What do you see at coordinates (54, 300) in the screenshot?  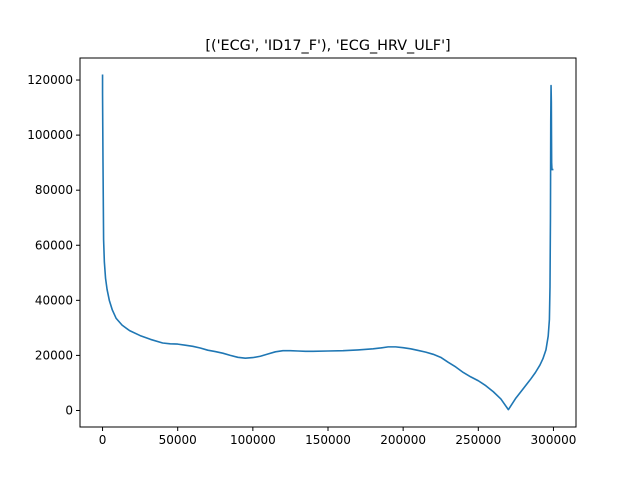 I see `y-tick-label: 40000` at bounding box center [54, 300].